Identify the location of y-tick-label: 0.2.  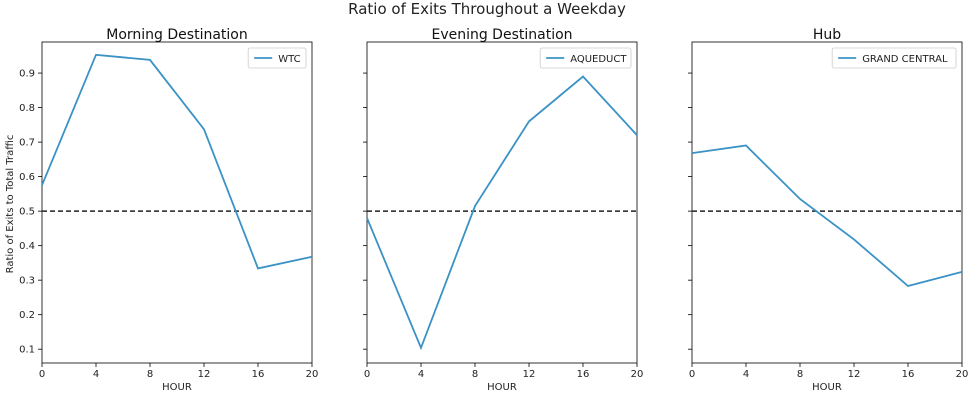
(27, 315).